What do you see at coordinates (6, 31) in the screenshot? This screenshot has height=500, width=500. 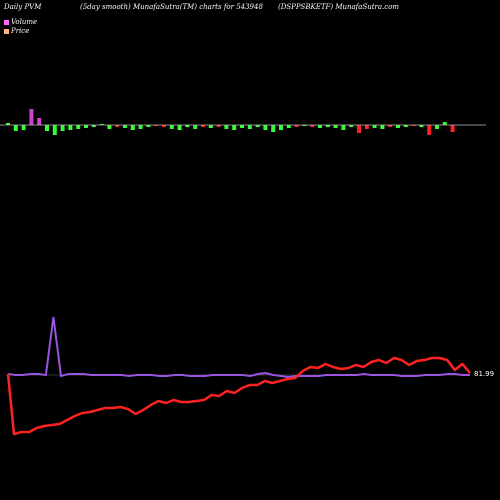 I see `legend-price-swatch` at bounding box center [6, 31].